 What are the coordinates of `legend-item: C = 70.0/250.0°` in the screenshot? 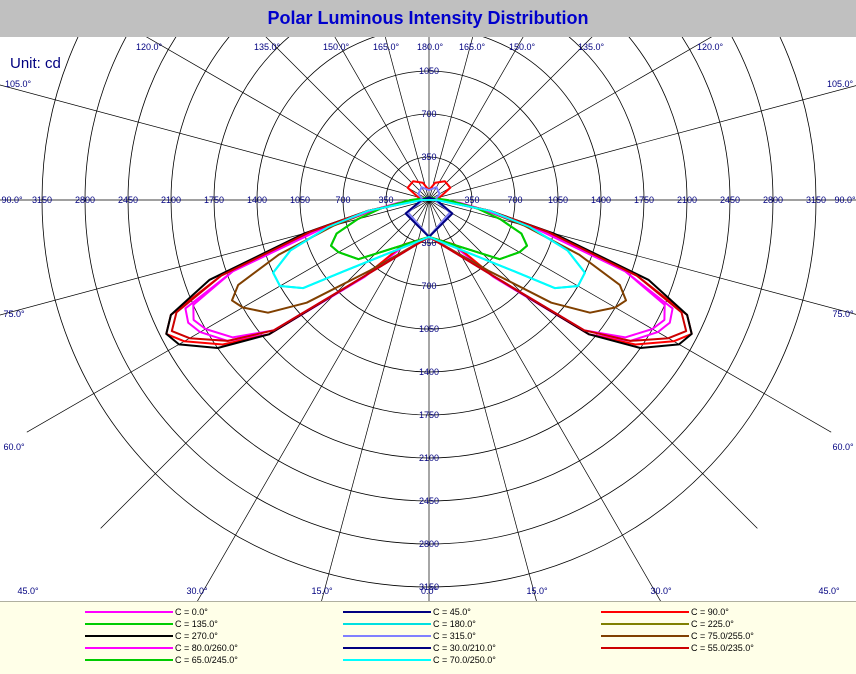 It's located at (419, 660).